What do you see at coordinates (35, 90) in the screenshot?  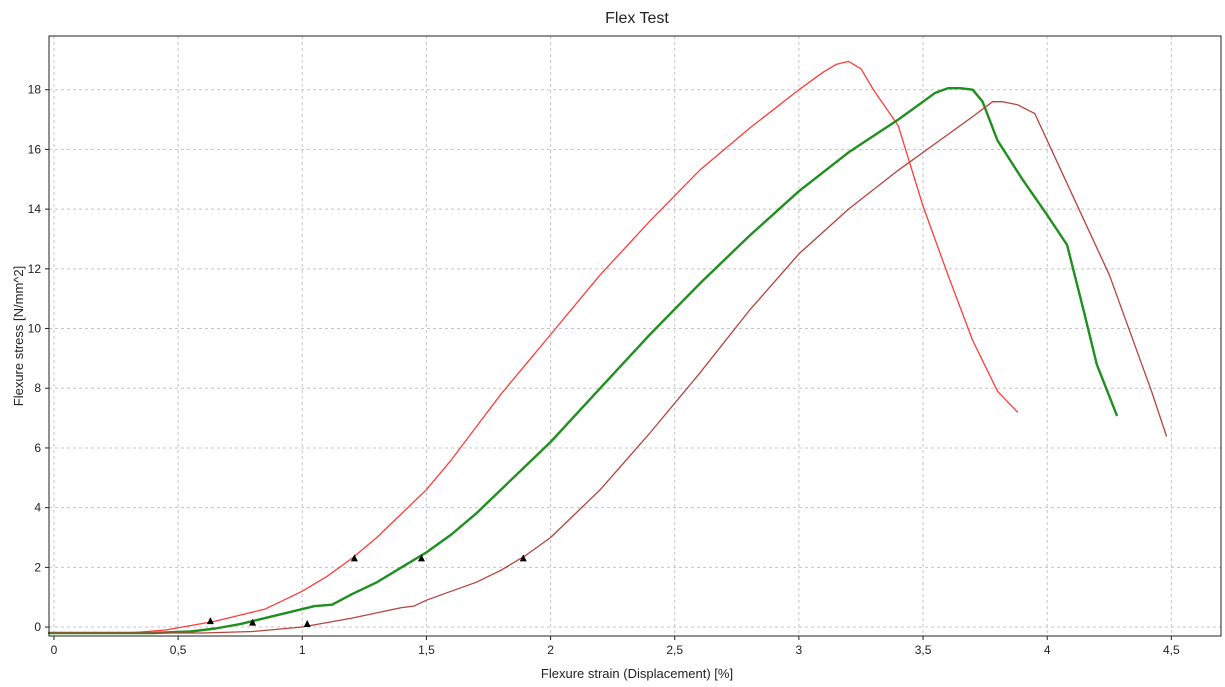 I see `y-tick-label: 18` at bounding box center [35, 90].